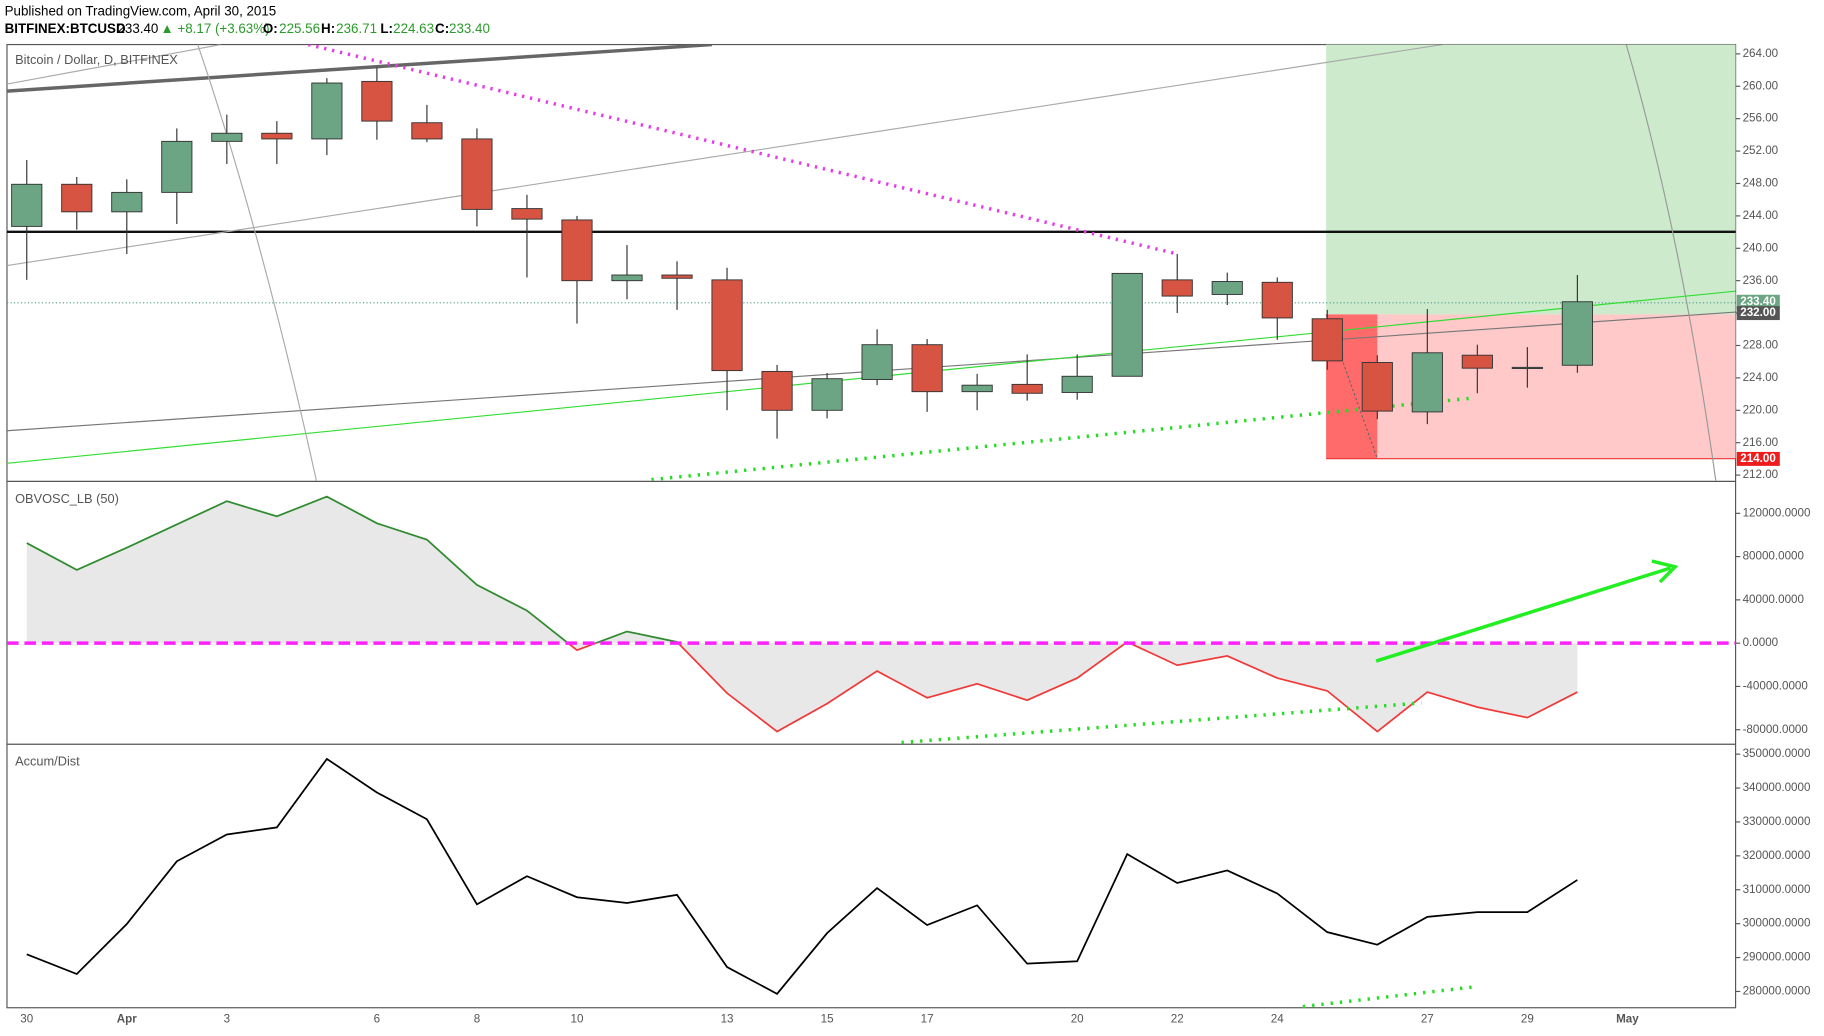 The height and width of the screenshot is (1036, 1824). What do you see at coordinates (413, 28) in the screenshot?
I see `low-value: 224.63` at bounding box center [413, 28].